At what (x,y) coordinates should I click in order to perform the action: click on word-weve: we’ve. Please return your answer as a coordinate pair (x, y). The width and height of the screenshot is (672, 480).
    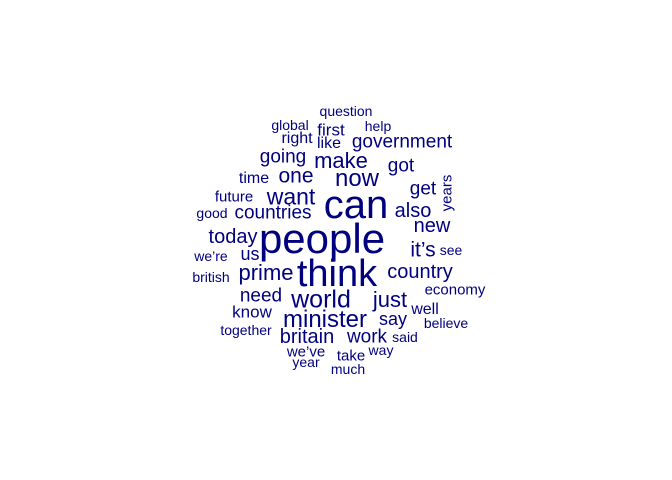
    Looking at the image, I should click on (306, 352).